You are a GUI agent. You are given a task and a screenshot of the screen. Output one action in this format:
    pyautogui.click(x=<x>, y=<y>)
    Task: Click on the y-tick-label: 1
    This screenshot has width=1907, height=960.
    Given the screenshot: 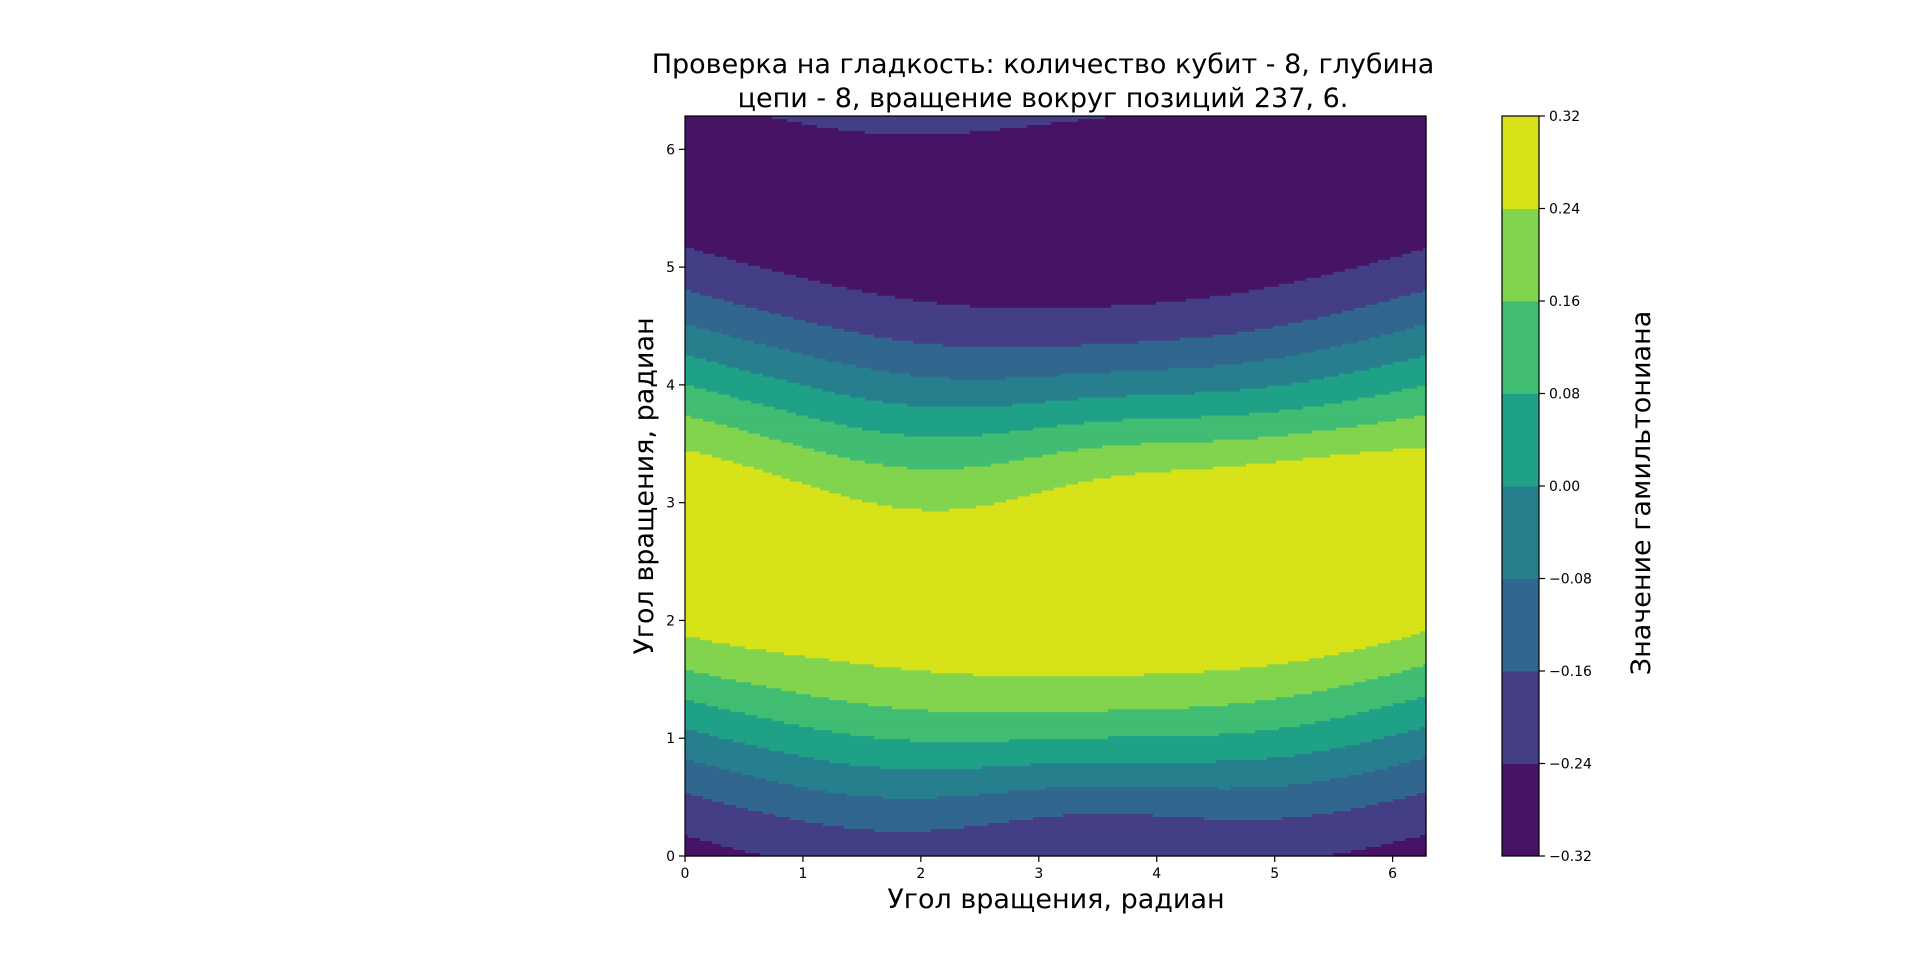 What is the action you would take?
    pyautogui.click(x=670, y=739)
    